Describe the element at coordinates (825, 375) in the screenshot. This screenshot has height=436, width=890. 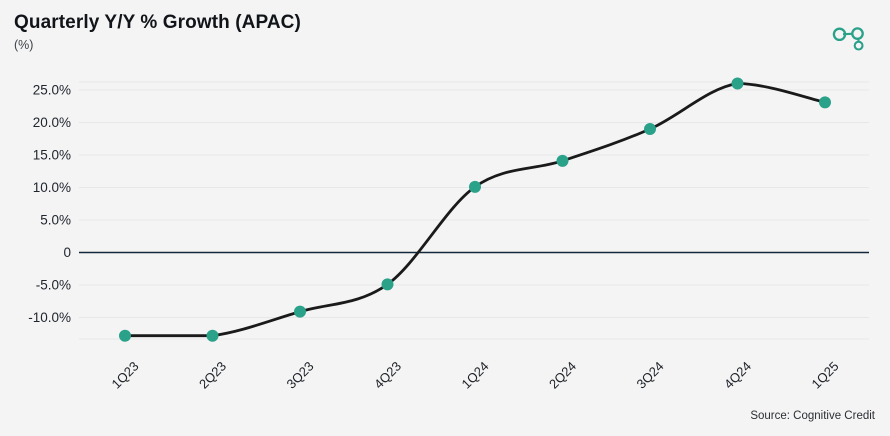
I see `x-tick-label: 1Q25` at that location.